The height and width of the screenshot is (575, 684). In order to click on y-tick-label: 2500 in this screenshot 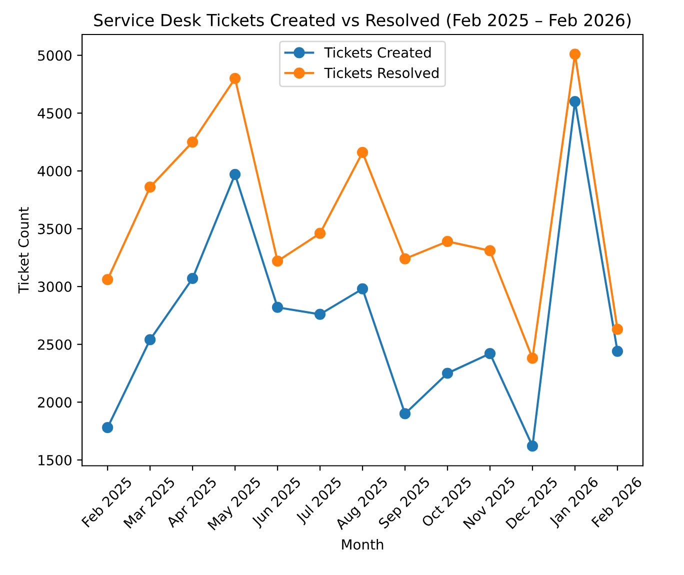, I will do `click(55, 344)`.